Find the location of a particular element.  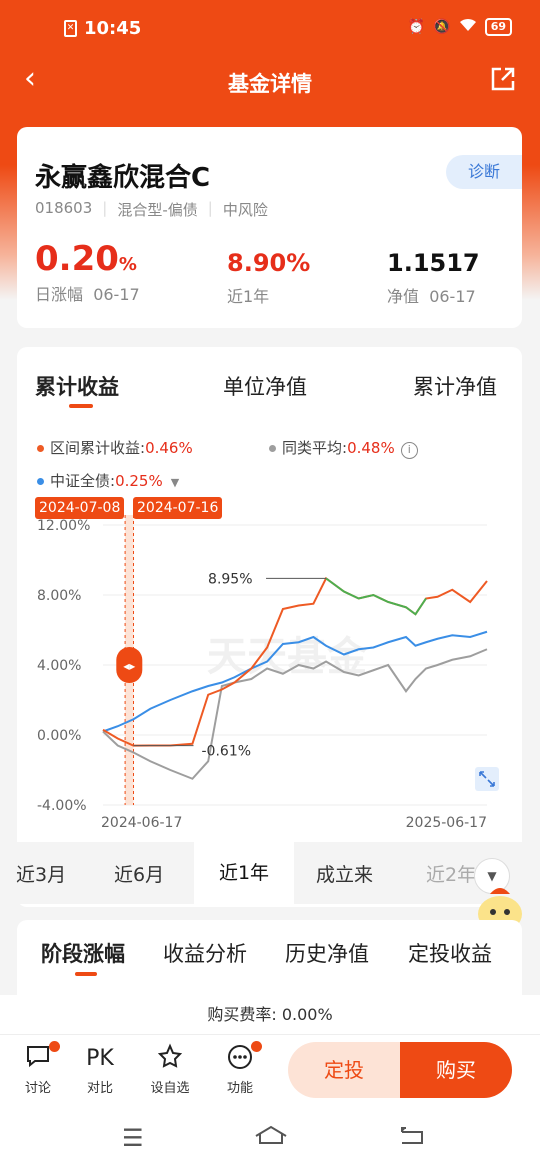

daily-change-metric: 0.20% 日涨幅 06-17 is located at coordinates (87, 271).